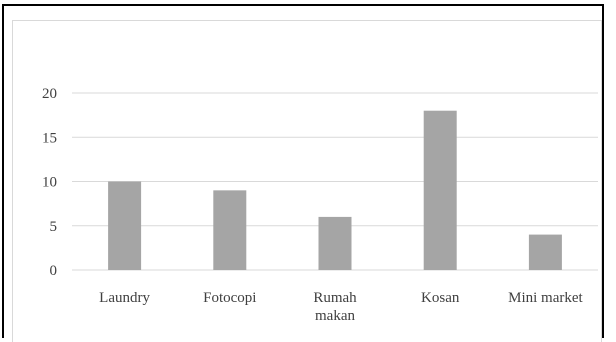  Describe the element at coordinates (49, 183) in the screenshot. I see `y-tick-label: 10` at that location.